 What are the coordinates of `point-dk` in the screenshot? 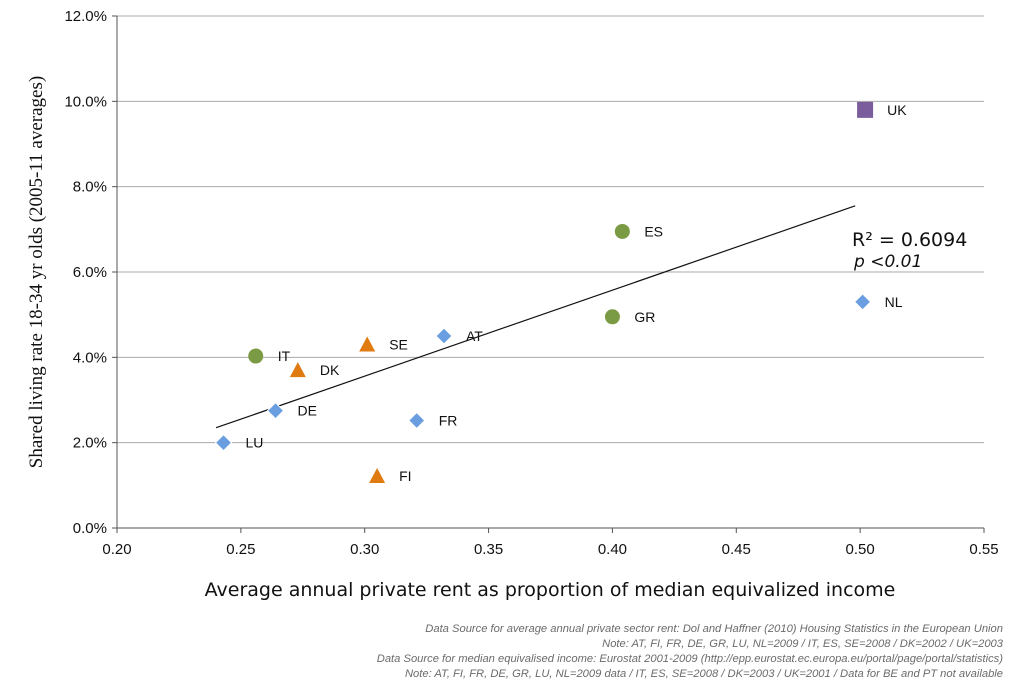 It's located at (297, 370).